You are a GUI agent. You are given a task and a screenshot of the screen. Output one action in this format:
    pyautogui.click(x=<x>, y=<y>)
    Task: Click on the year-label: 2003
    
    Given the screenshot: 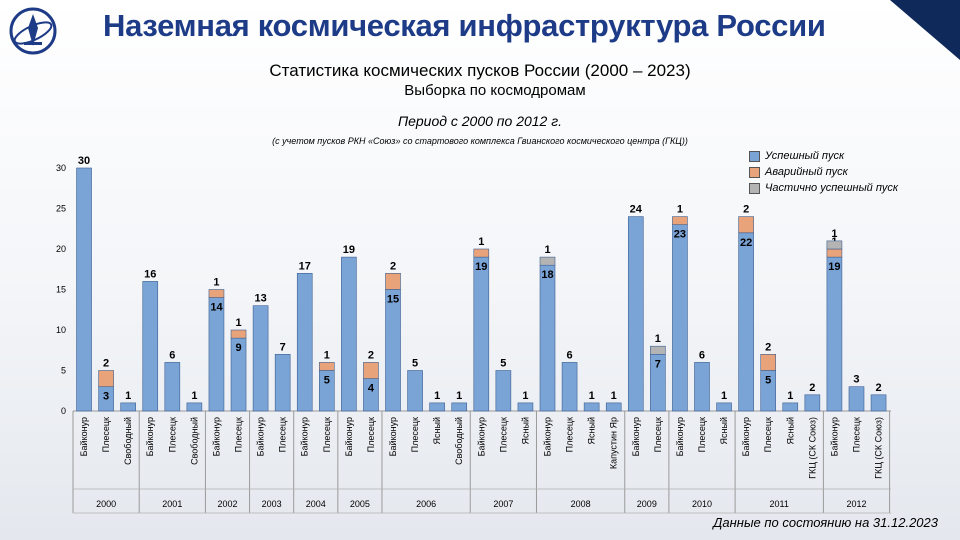 What is the action you would take?
    pyautogui.click(x=272, y=504)
    